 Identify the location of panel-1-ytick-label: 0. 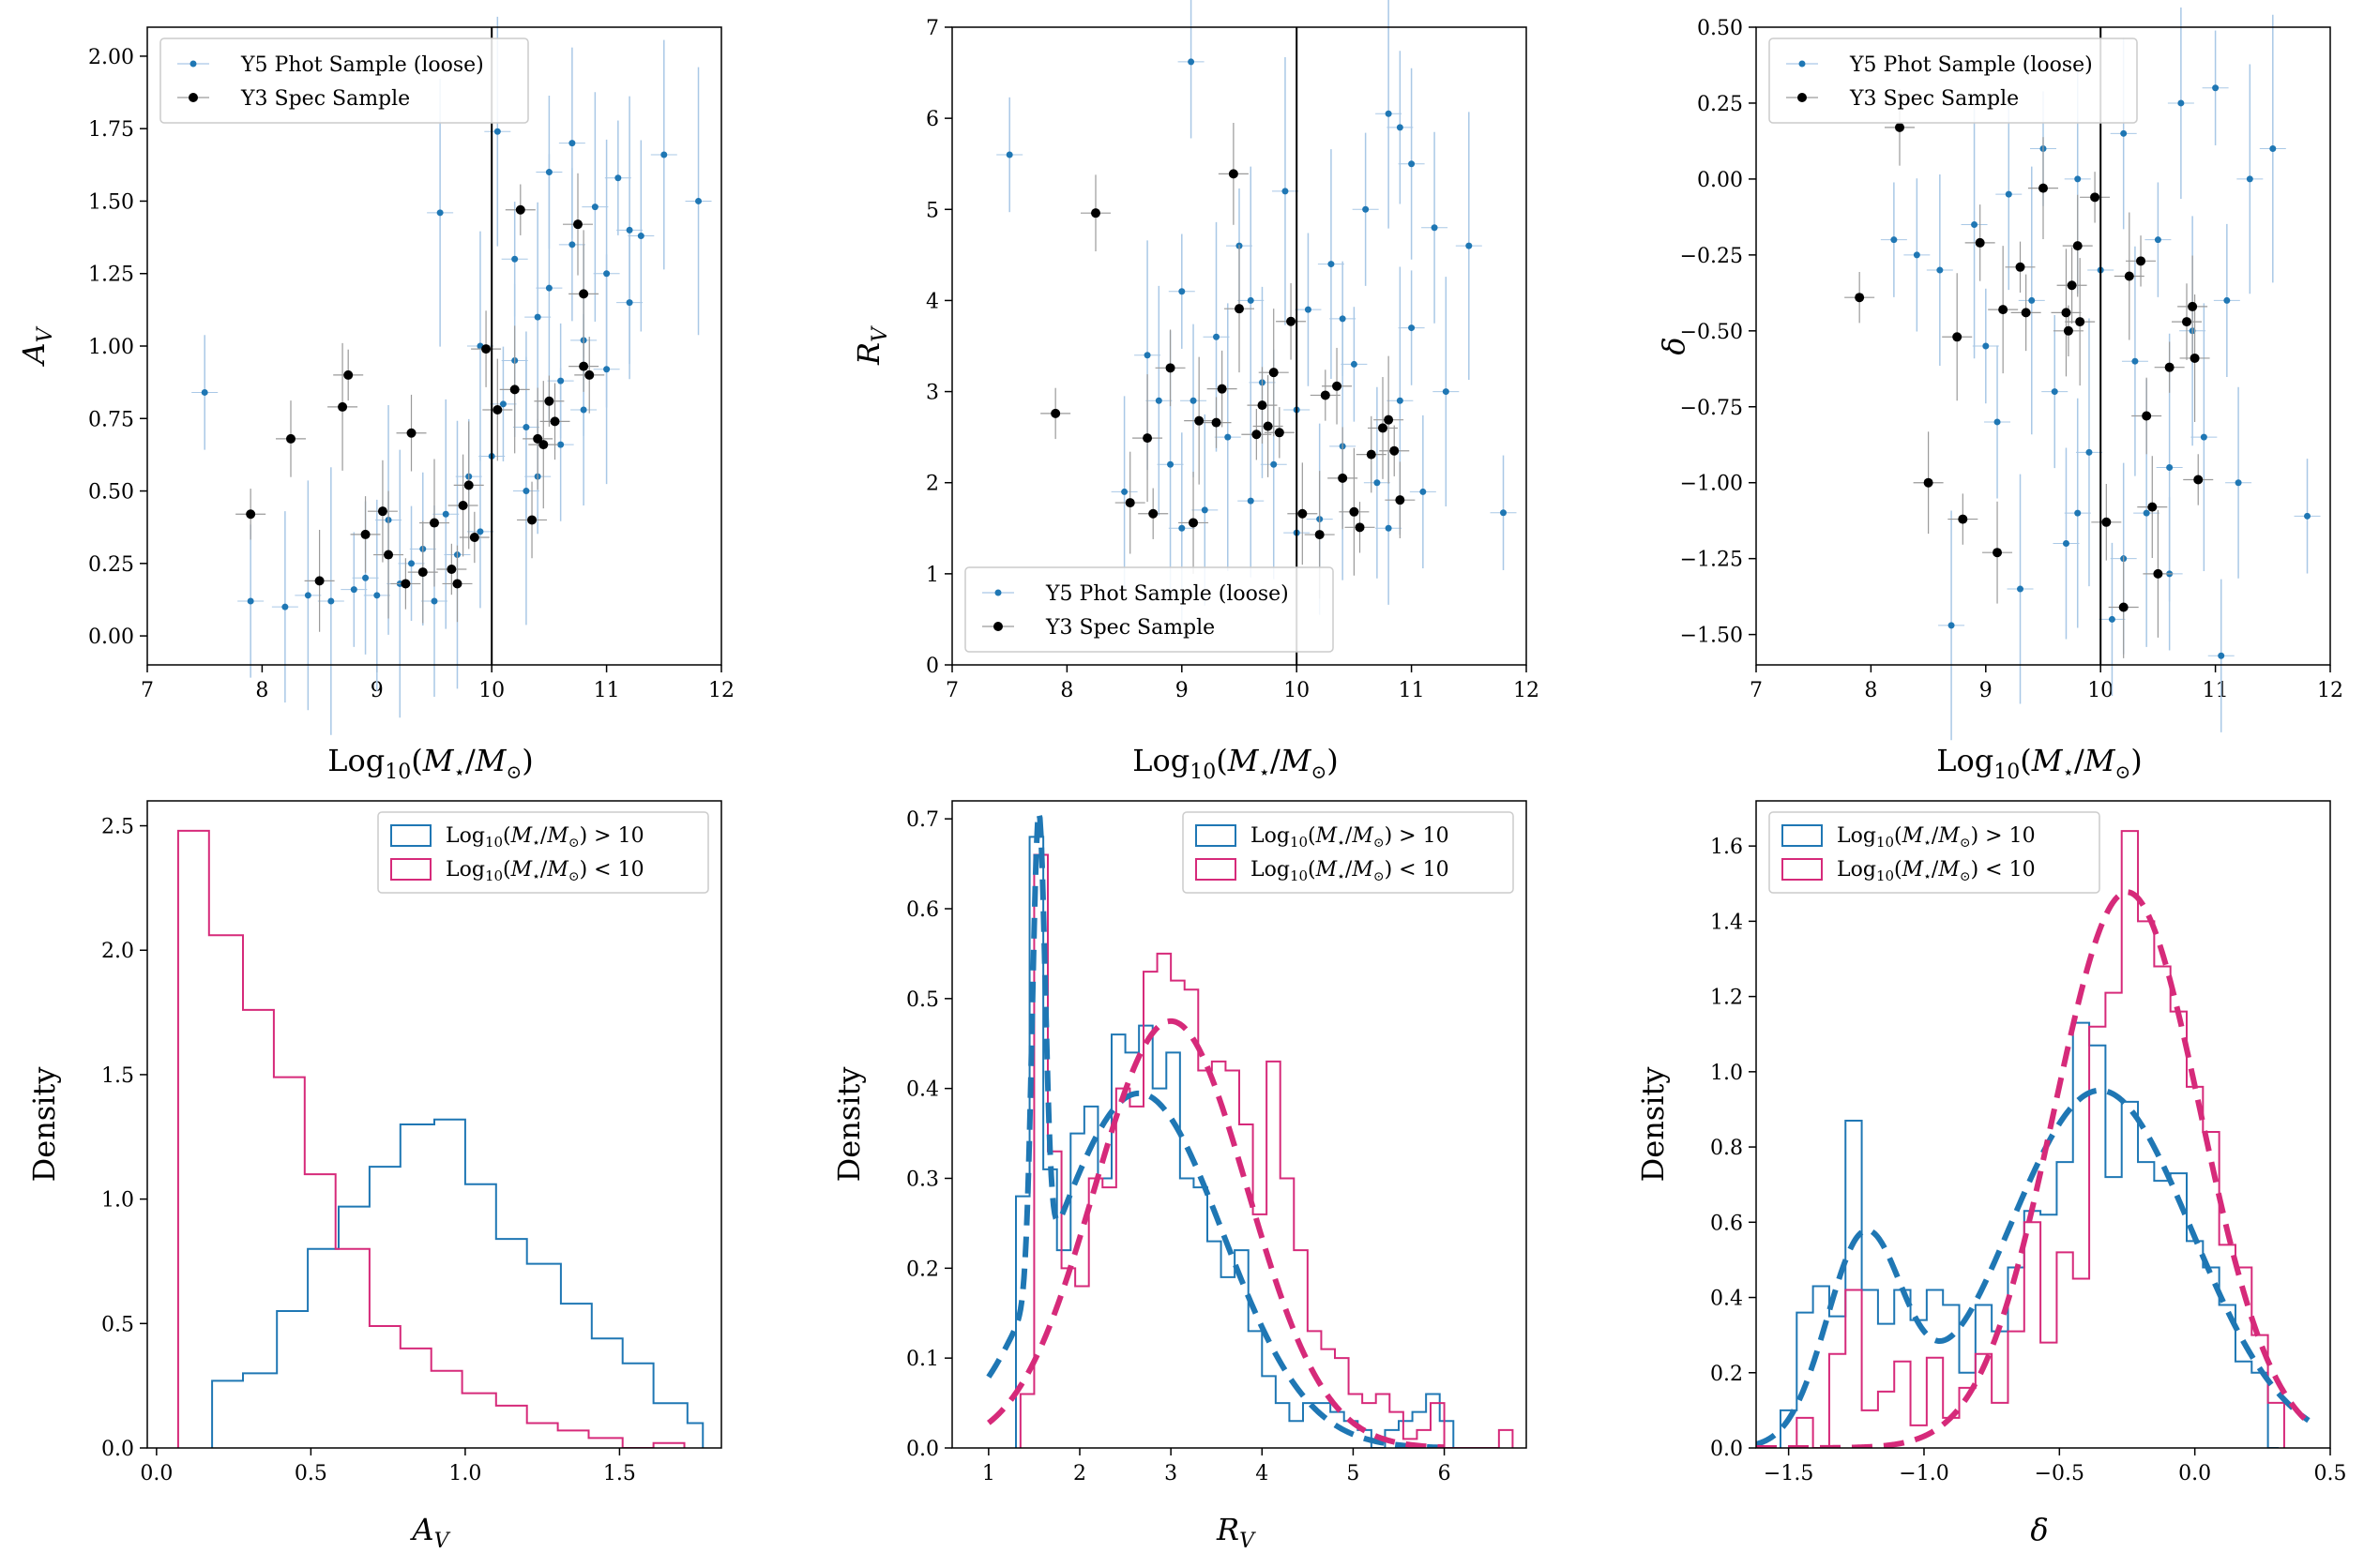
(933, 666).